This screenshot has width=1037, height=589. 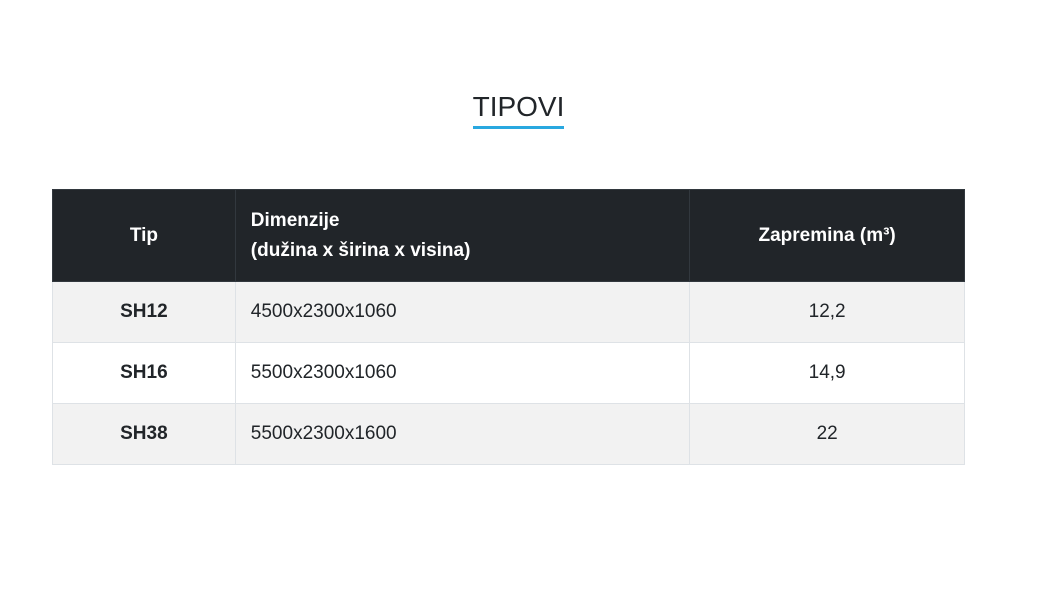 What do you see at coordinates (827, 434) in the screenshot?
I see `table-cell: 22` at bounding box center [827, 434].